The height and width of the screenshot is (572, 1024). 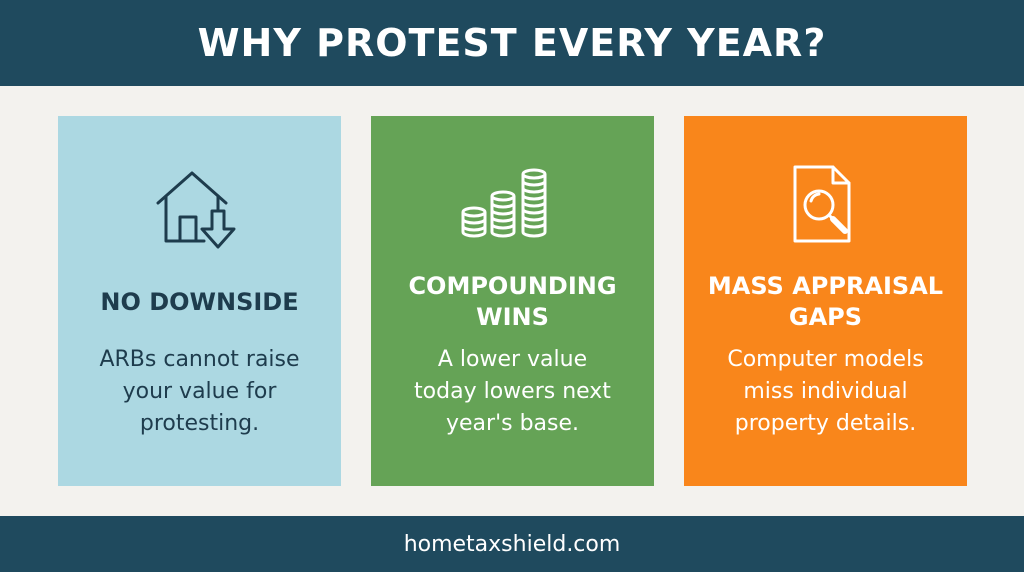 I want to click on card-title-line: GAPS, so click(x=825, y=317).